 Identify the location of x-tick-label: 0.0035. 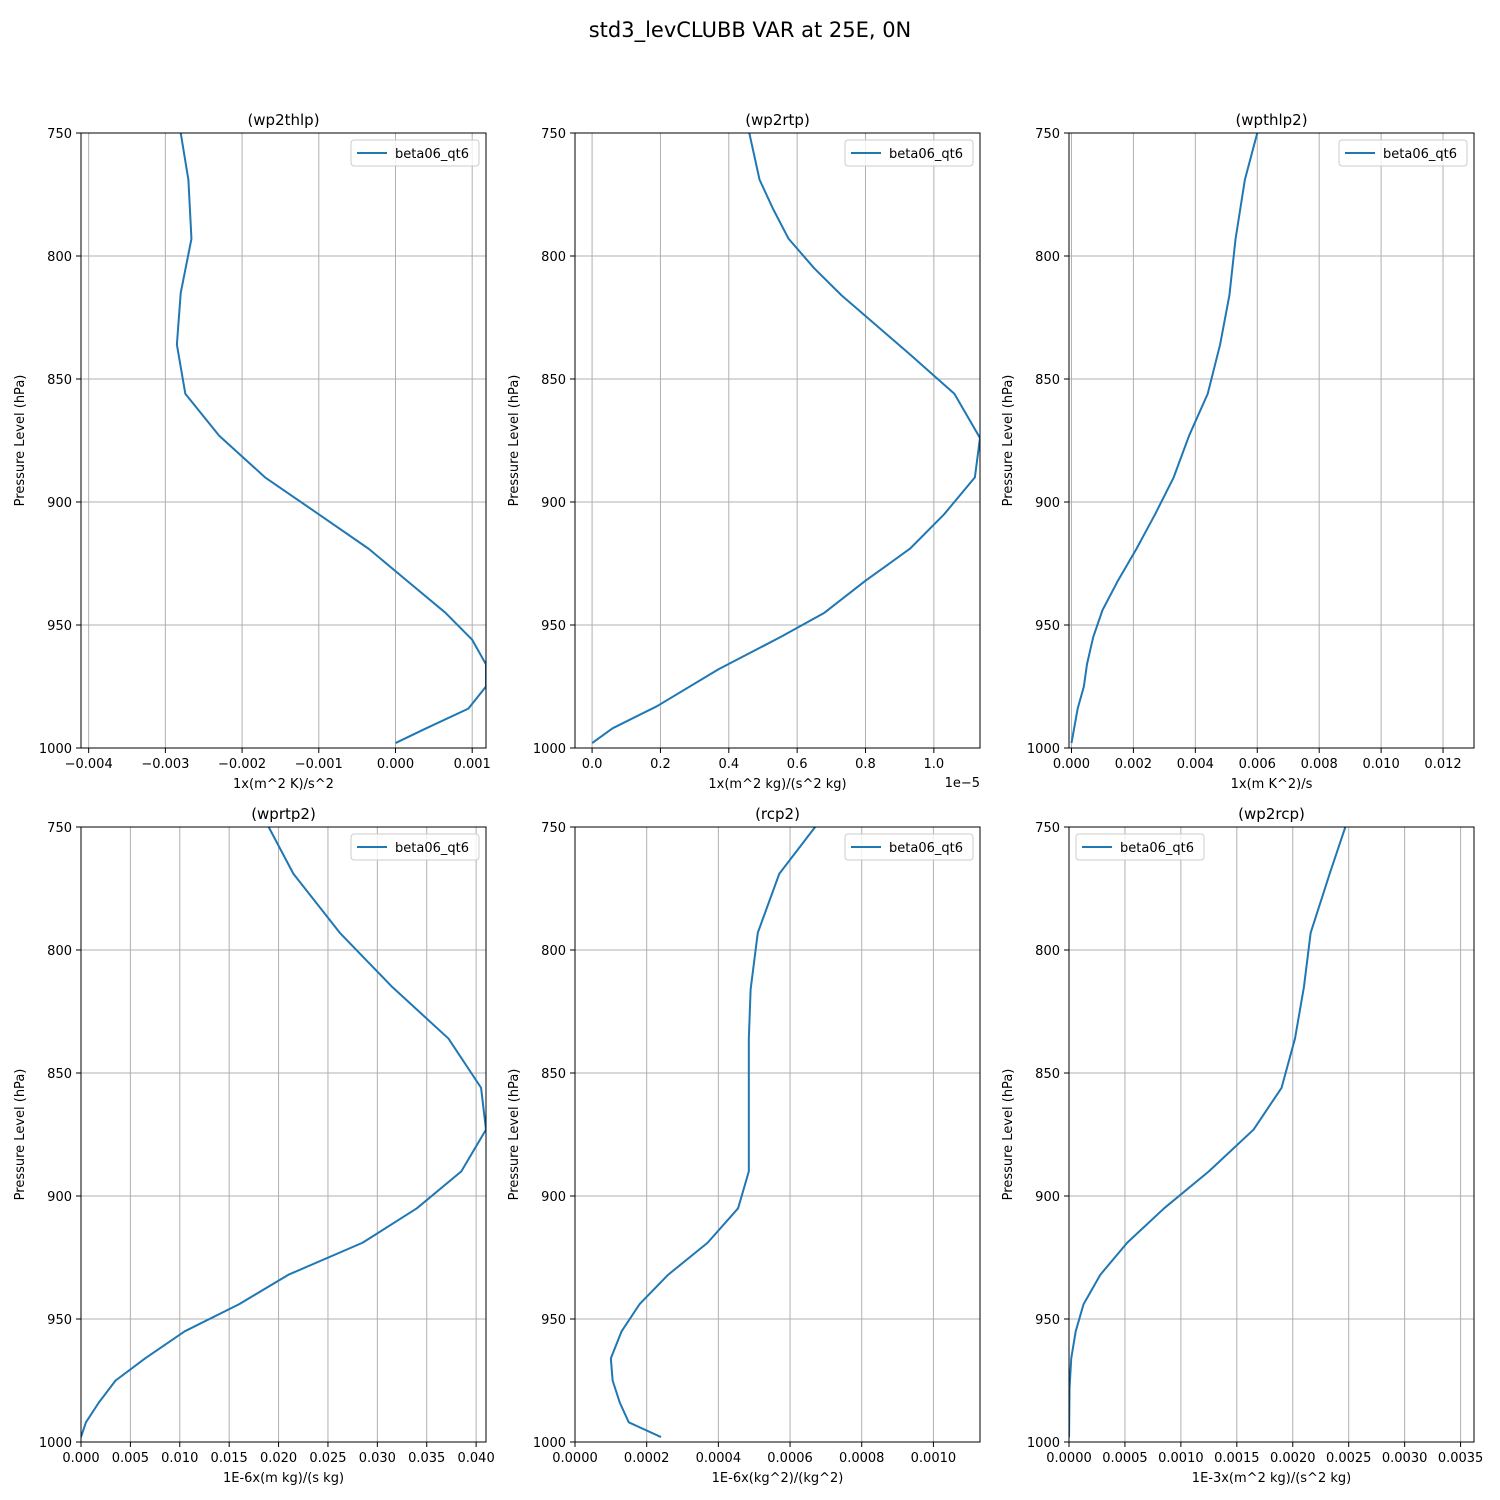
(1461, 1458).